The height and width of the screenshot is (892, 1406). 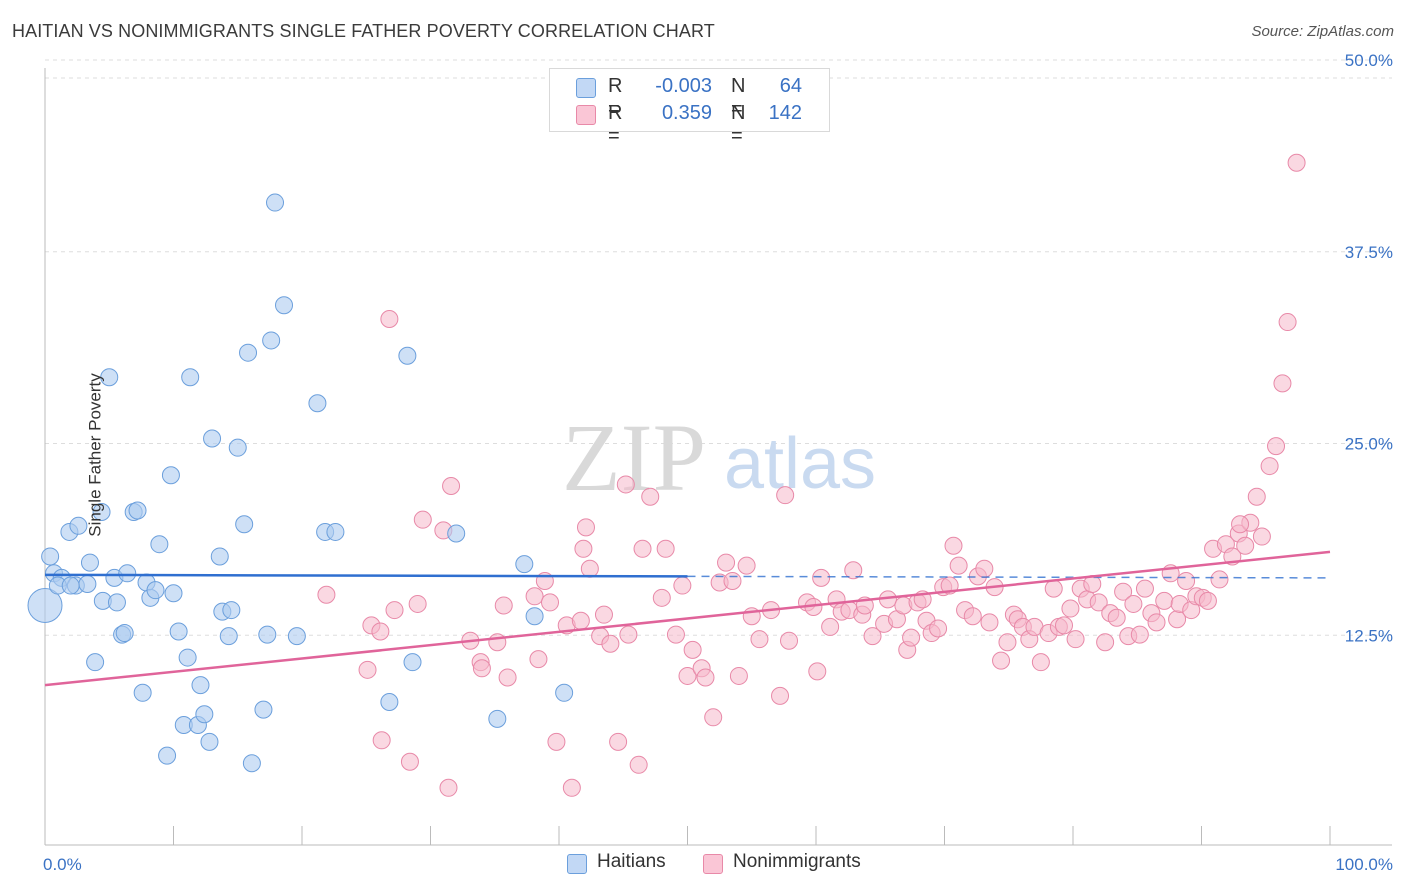 I want to click on source-label: Source: ZipAtlas.com, so click(x=1322, y=31).